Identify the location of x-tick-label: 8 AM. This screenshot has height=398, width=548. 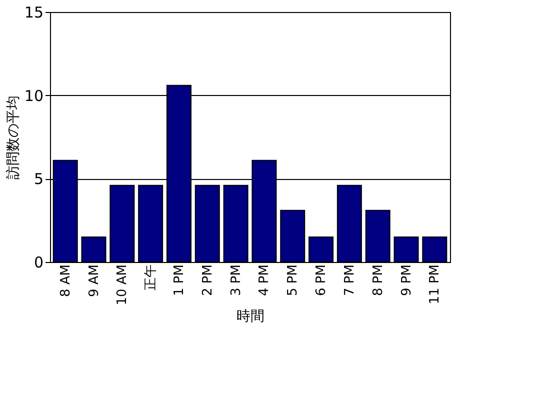
(66, 281).